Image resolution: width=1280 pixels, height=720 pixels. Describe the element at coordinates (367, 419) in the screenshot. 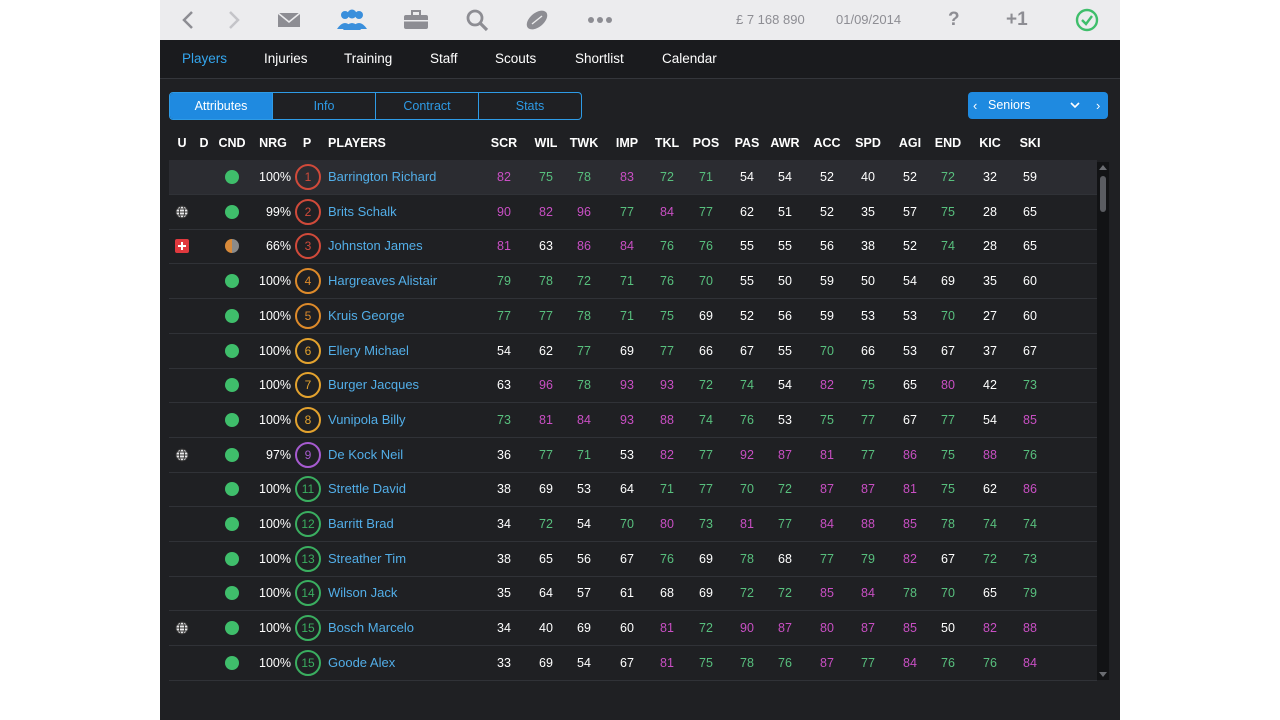

I see `player-name-link: Vunipola Billy` at that location.